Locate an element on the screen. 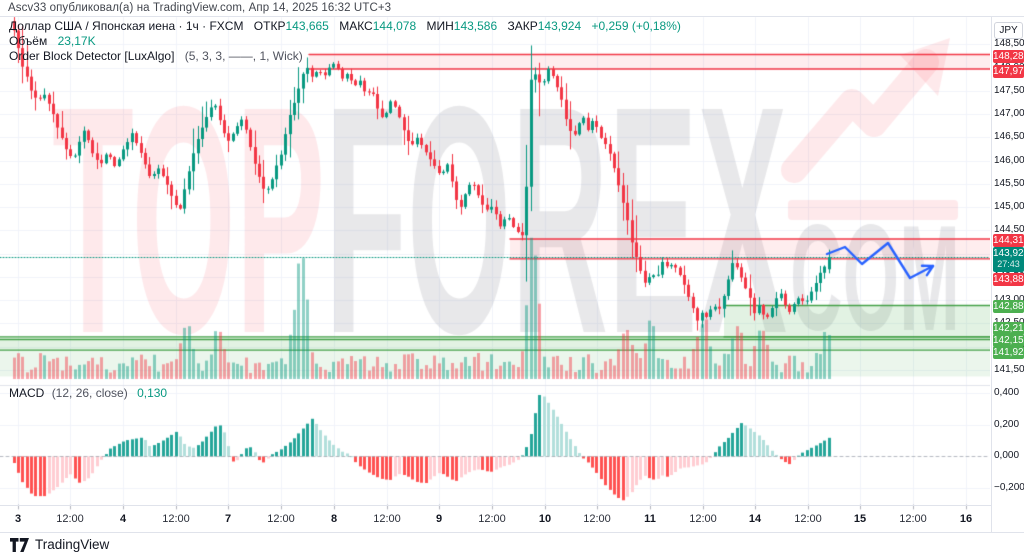  time-axis-label: 4 is located at coordinates (123, 519).